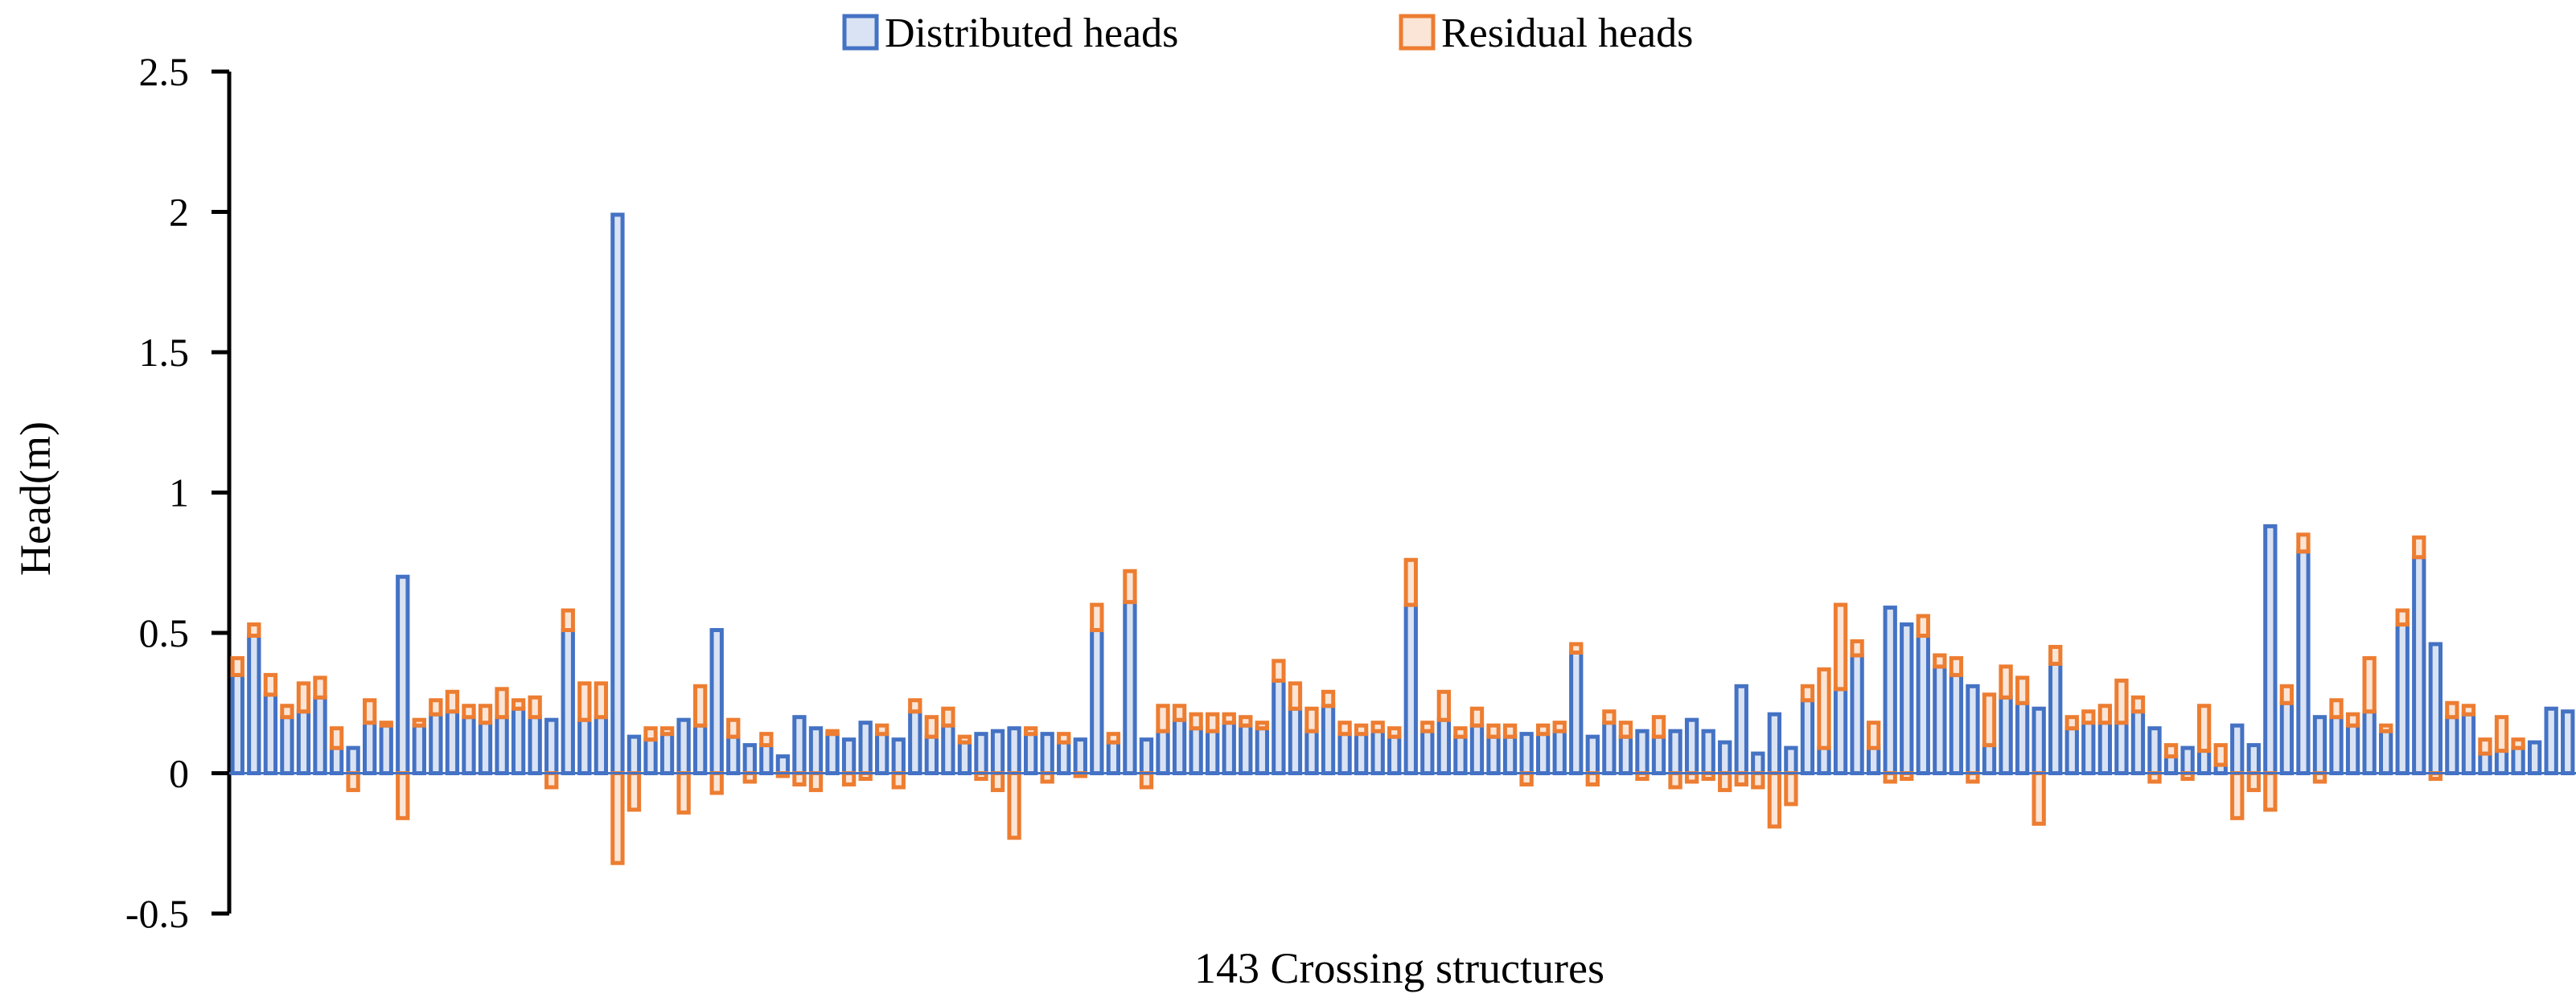 Image resolution: width=2576 pixels, height=1002 pixels. I want to click on legend-swatch-distributed, so click(860, 32).